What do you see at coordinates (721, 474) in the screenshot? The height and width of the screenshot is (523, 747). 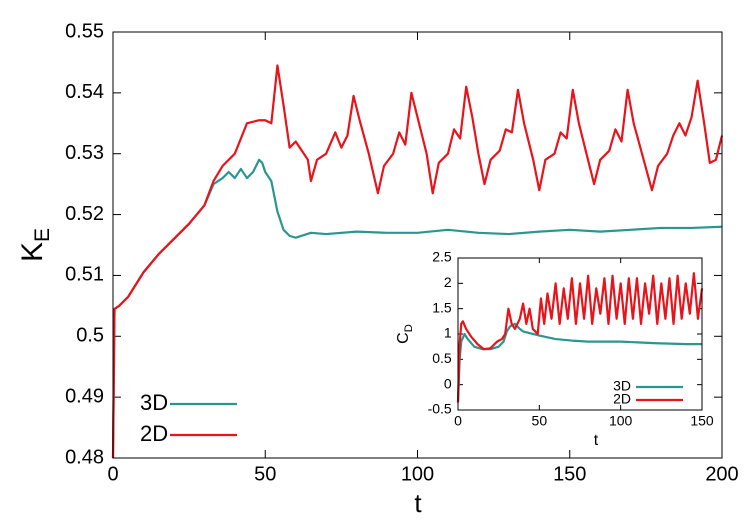 I see `x-tick-label: 200` at bounding box center [721, 474].